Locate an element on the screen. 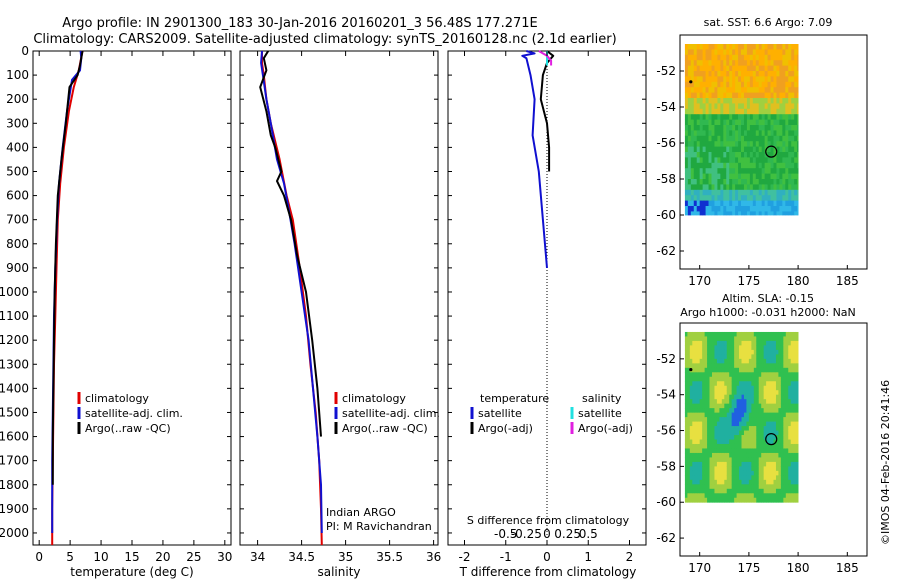 The width and height of the screenshot is (900, 580). sst-map-ytick-label-4: -60 is located at coordinates (666, 215).